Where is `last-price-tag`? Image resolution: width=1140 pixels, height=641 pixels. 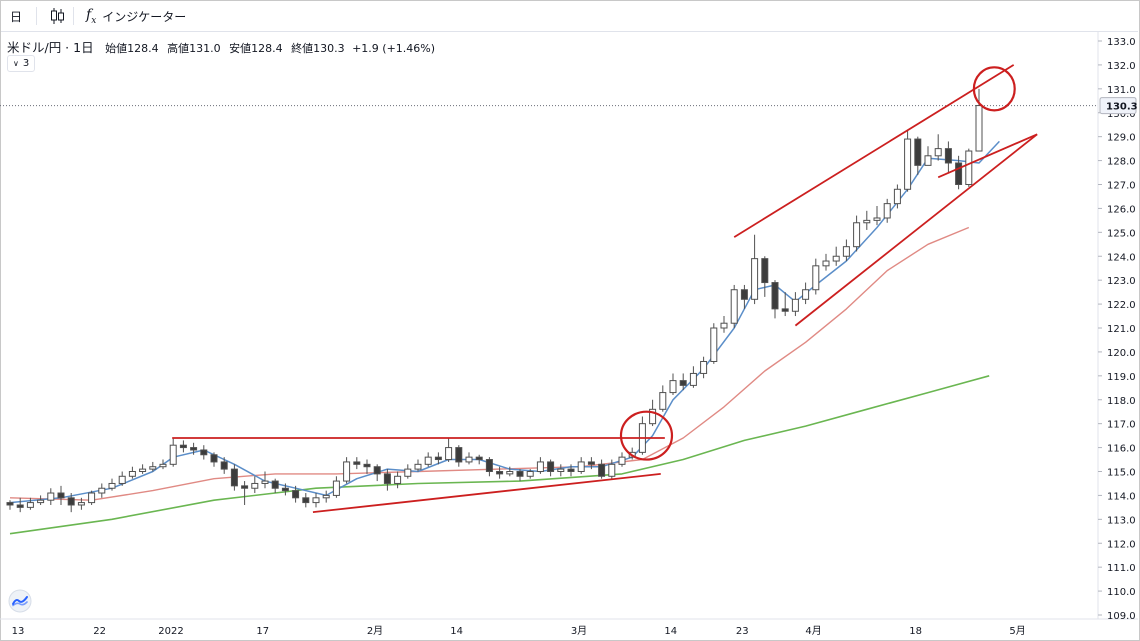 last-price-tag is located at coordinates (1118, 106).